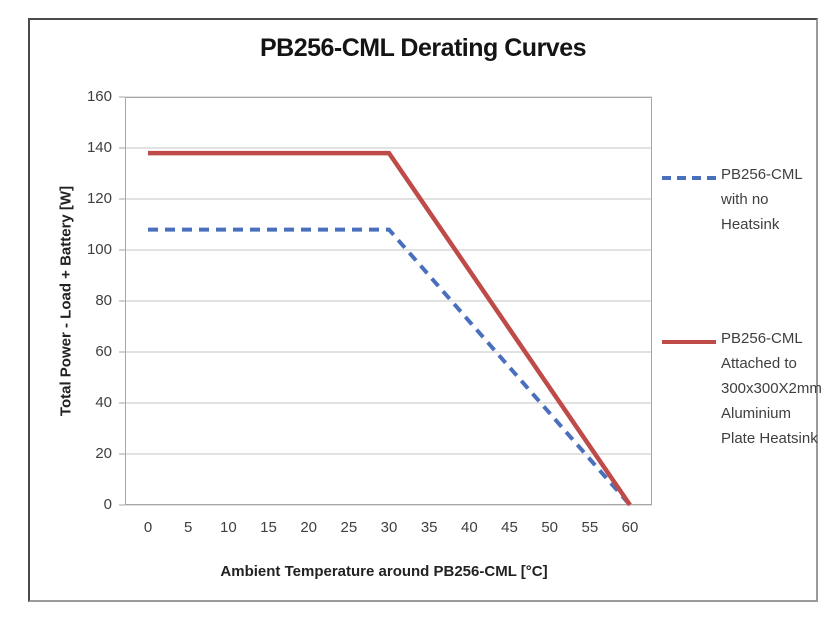  Describe the element at coordinates (107, 504) in the screenshot. I see `y-tick-label: 0` at that location.